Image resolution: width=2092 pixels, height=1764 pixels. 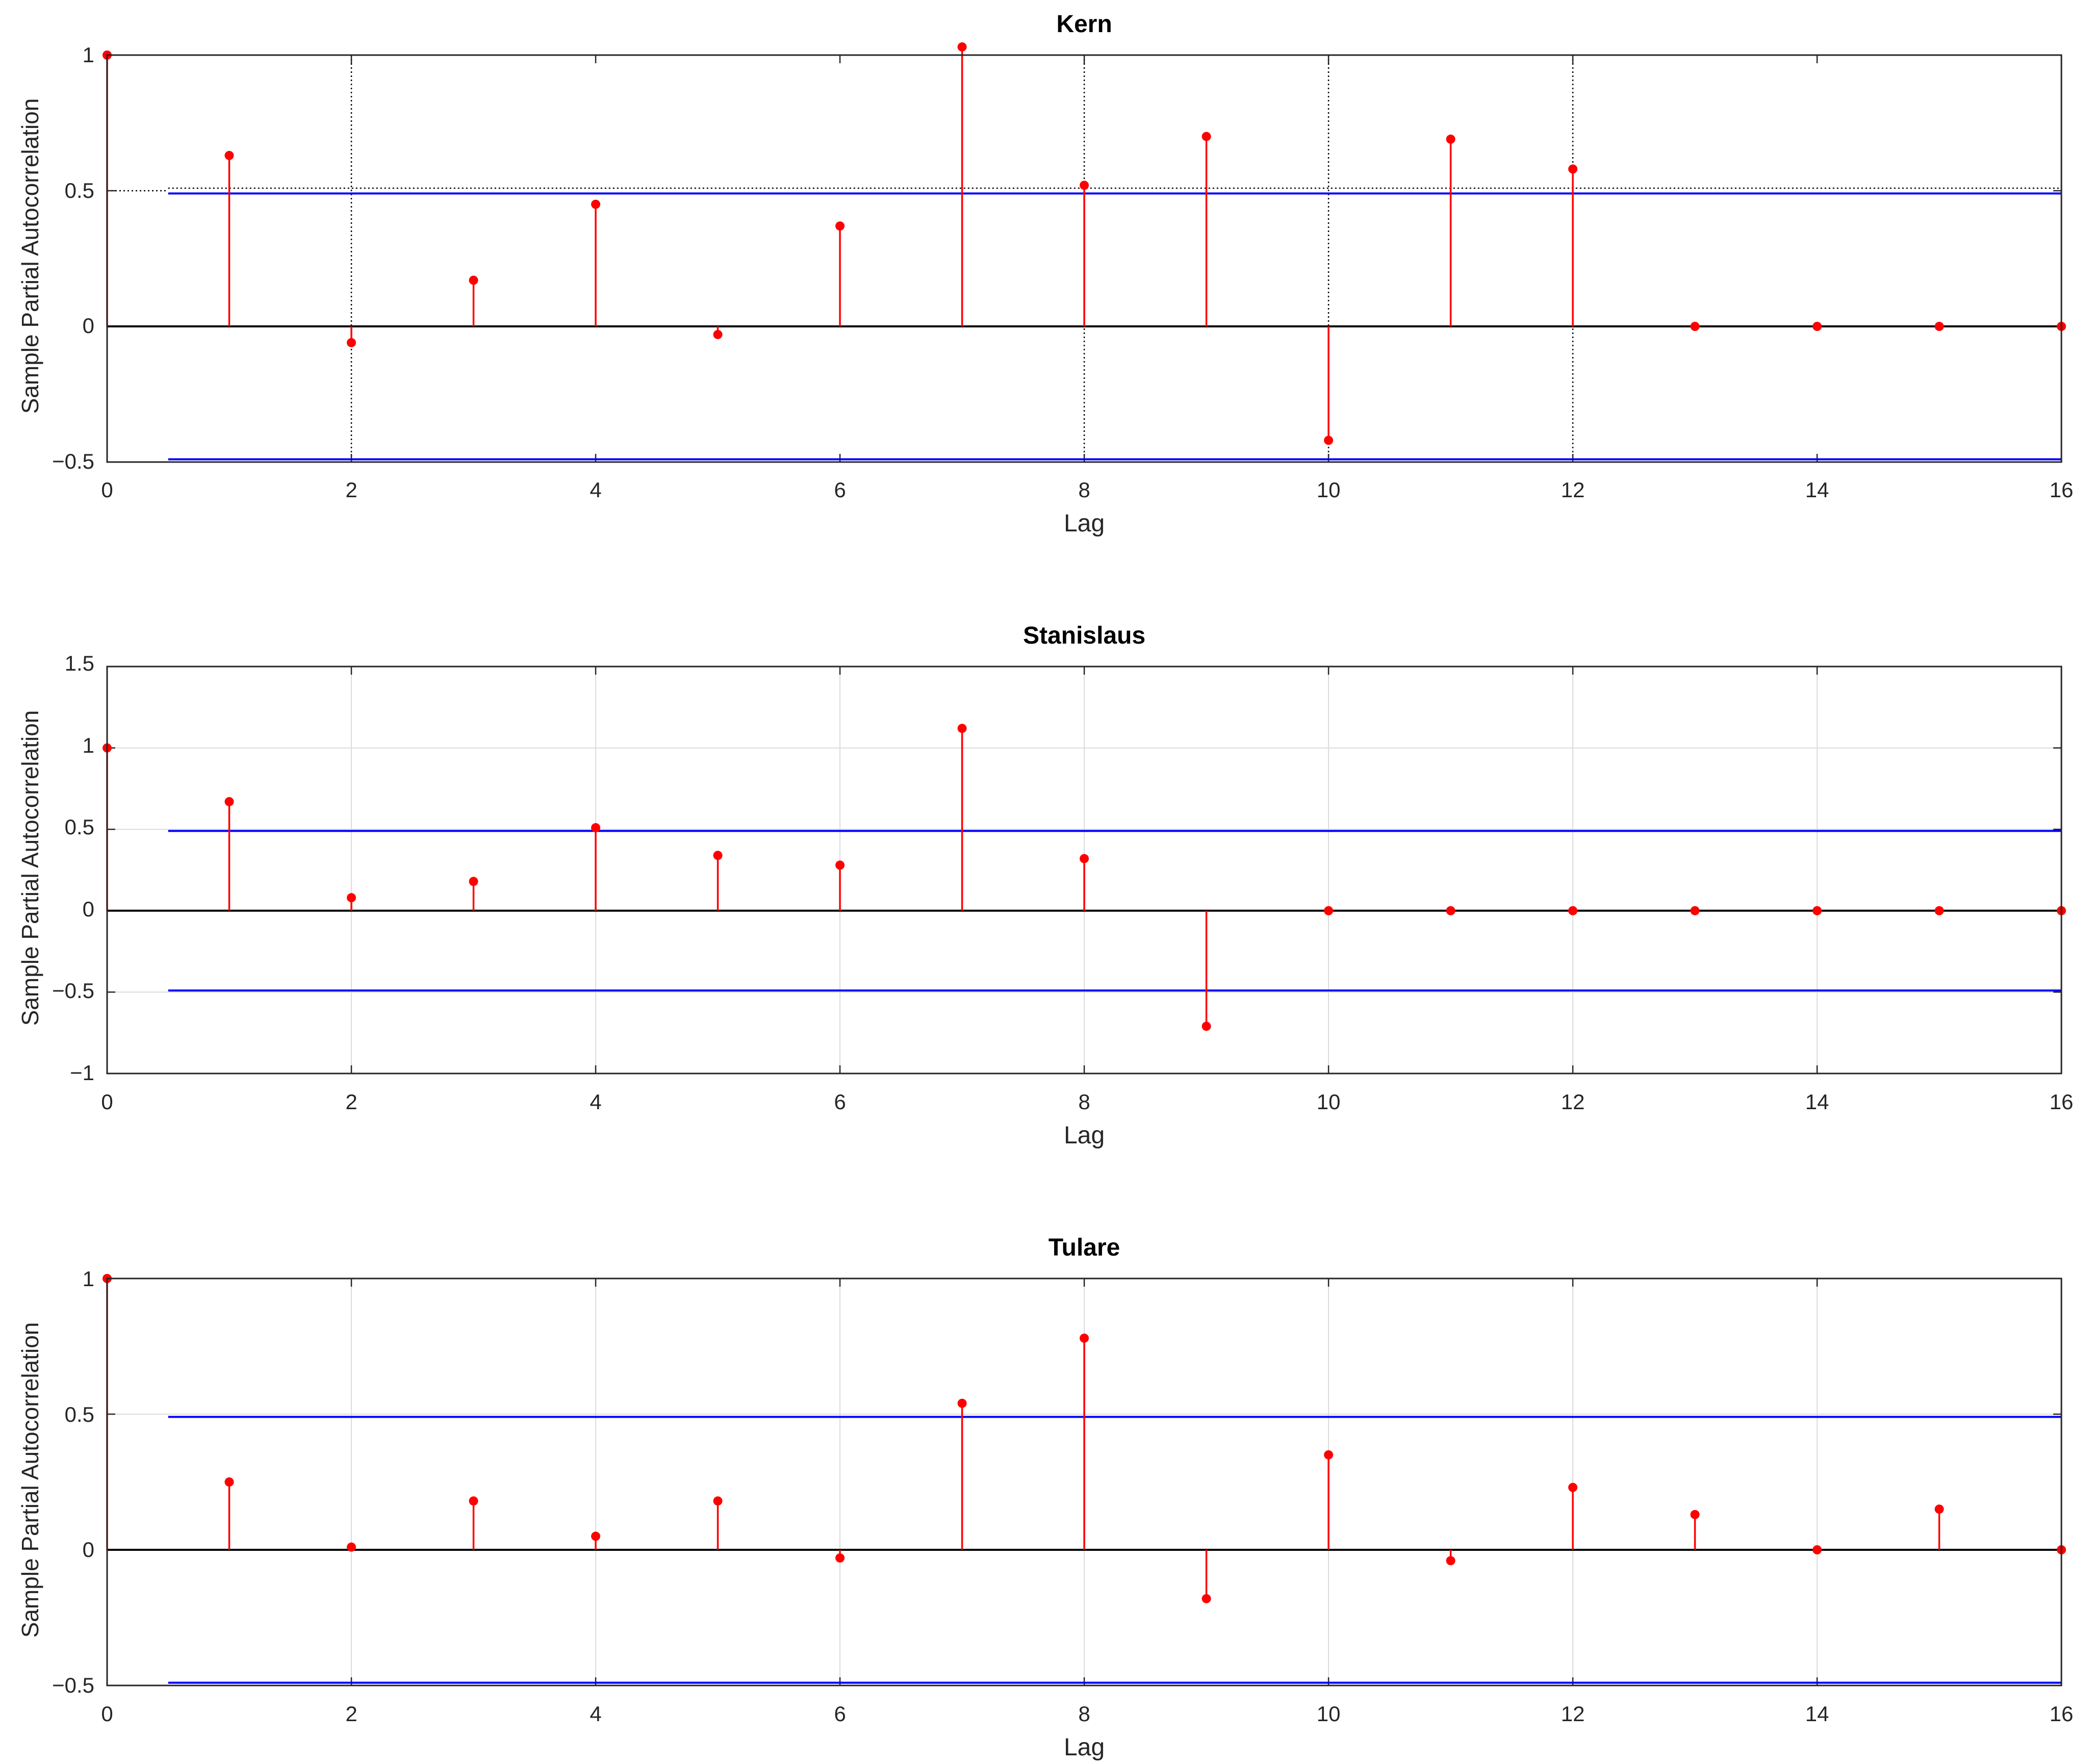 I want to click on chart-title: Stanislaus, so click(x=1084, y=636).